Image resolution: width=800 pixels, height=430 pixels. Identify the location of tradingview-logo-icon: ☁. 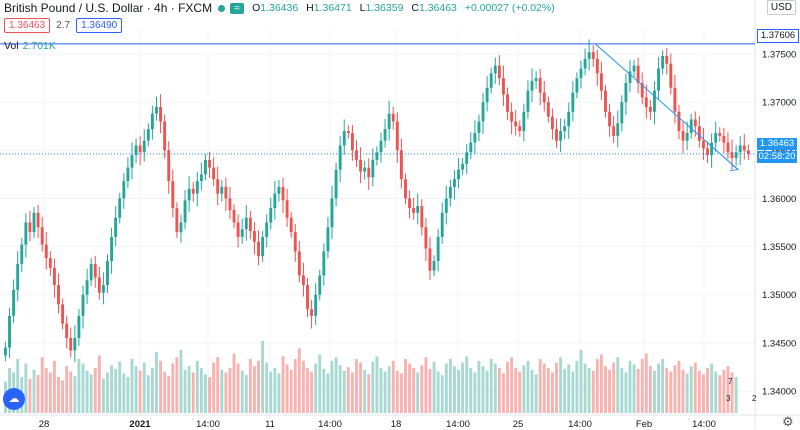
(14, 399).